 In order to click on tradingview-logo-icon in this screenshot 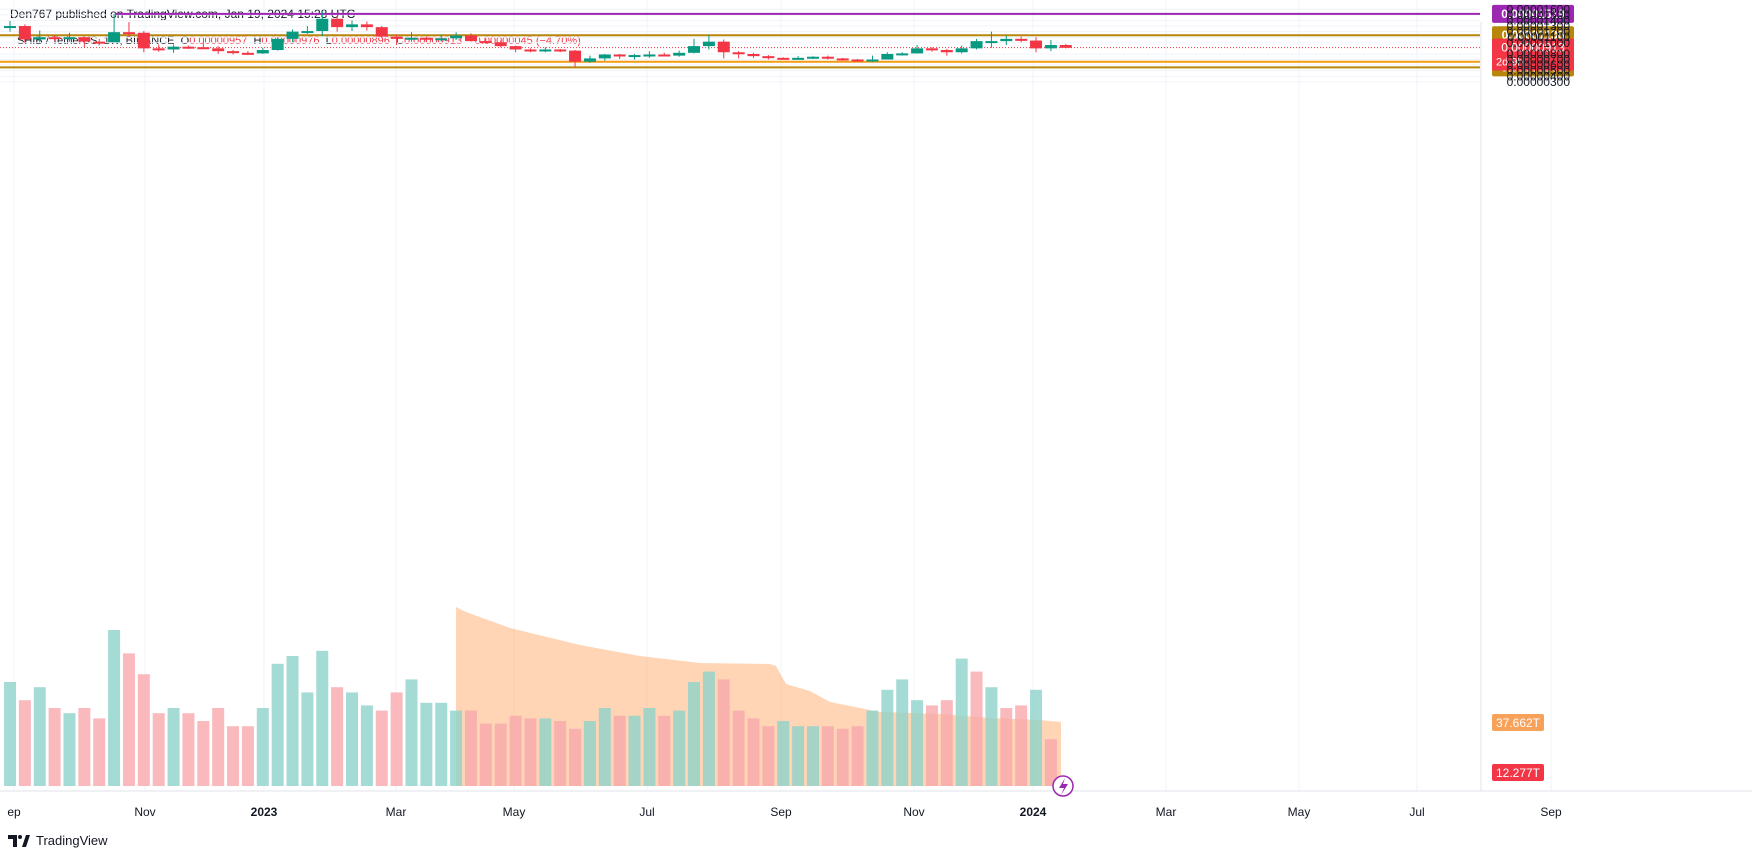, I will do `click(19, 840)`.